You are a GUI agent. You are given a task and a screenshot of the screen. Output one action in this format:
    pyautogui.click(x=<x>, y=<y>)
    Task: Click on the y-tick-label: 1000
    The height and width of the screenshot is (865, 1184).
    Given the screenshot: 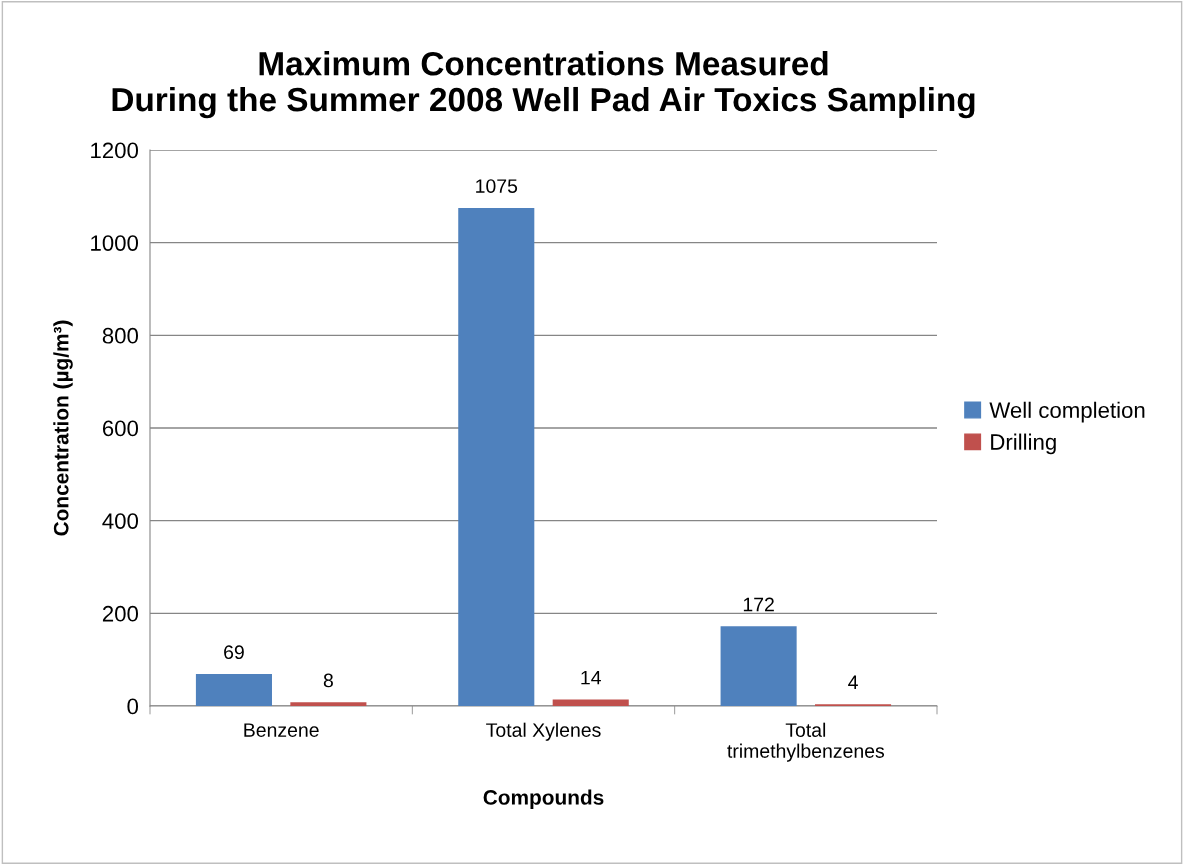 What is the action you would take?
    pyautogui.click(x=115, y=243)
    